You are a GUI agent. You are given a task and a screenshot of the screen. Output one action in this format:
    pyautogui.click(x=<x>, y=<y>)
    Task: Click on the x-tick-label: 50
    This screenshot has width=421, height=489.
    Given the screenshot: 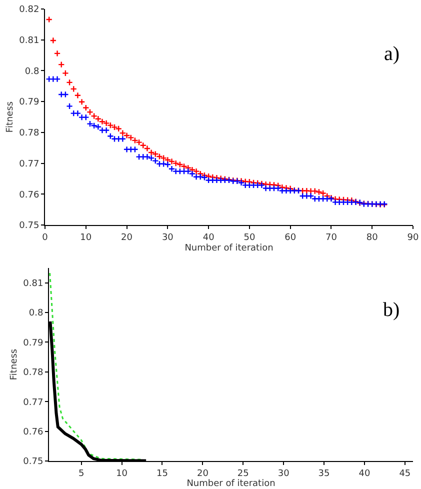 What is the action you would take?
    pyautogui.click(x=250, y=237)
    